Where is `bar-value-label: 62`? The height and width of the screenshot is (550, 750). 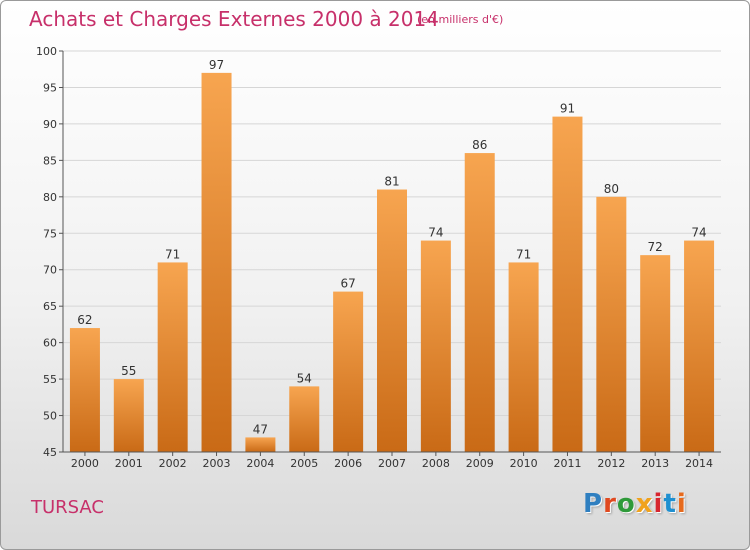 bar-value-label: 62 is located at coordinates (84, 320).